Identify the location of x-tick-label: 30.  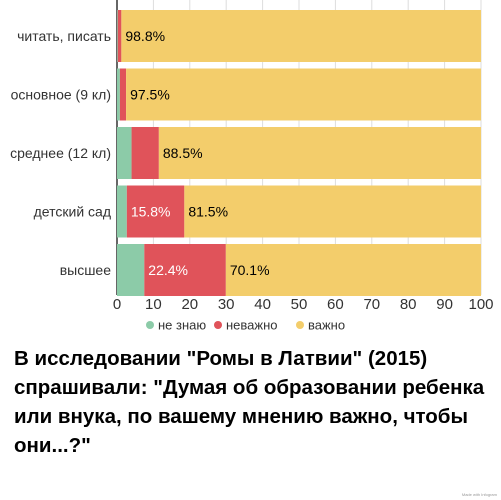
(226, 304).